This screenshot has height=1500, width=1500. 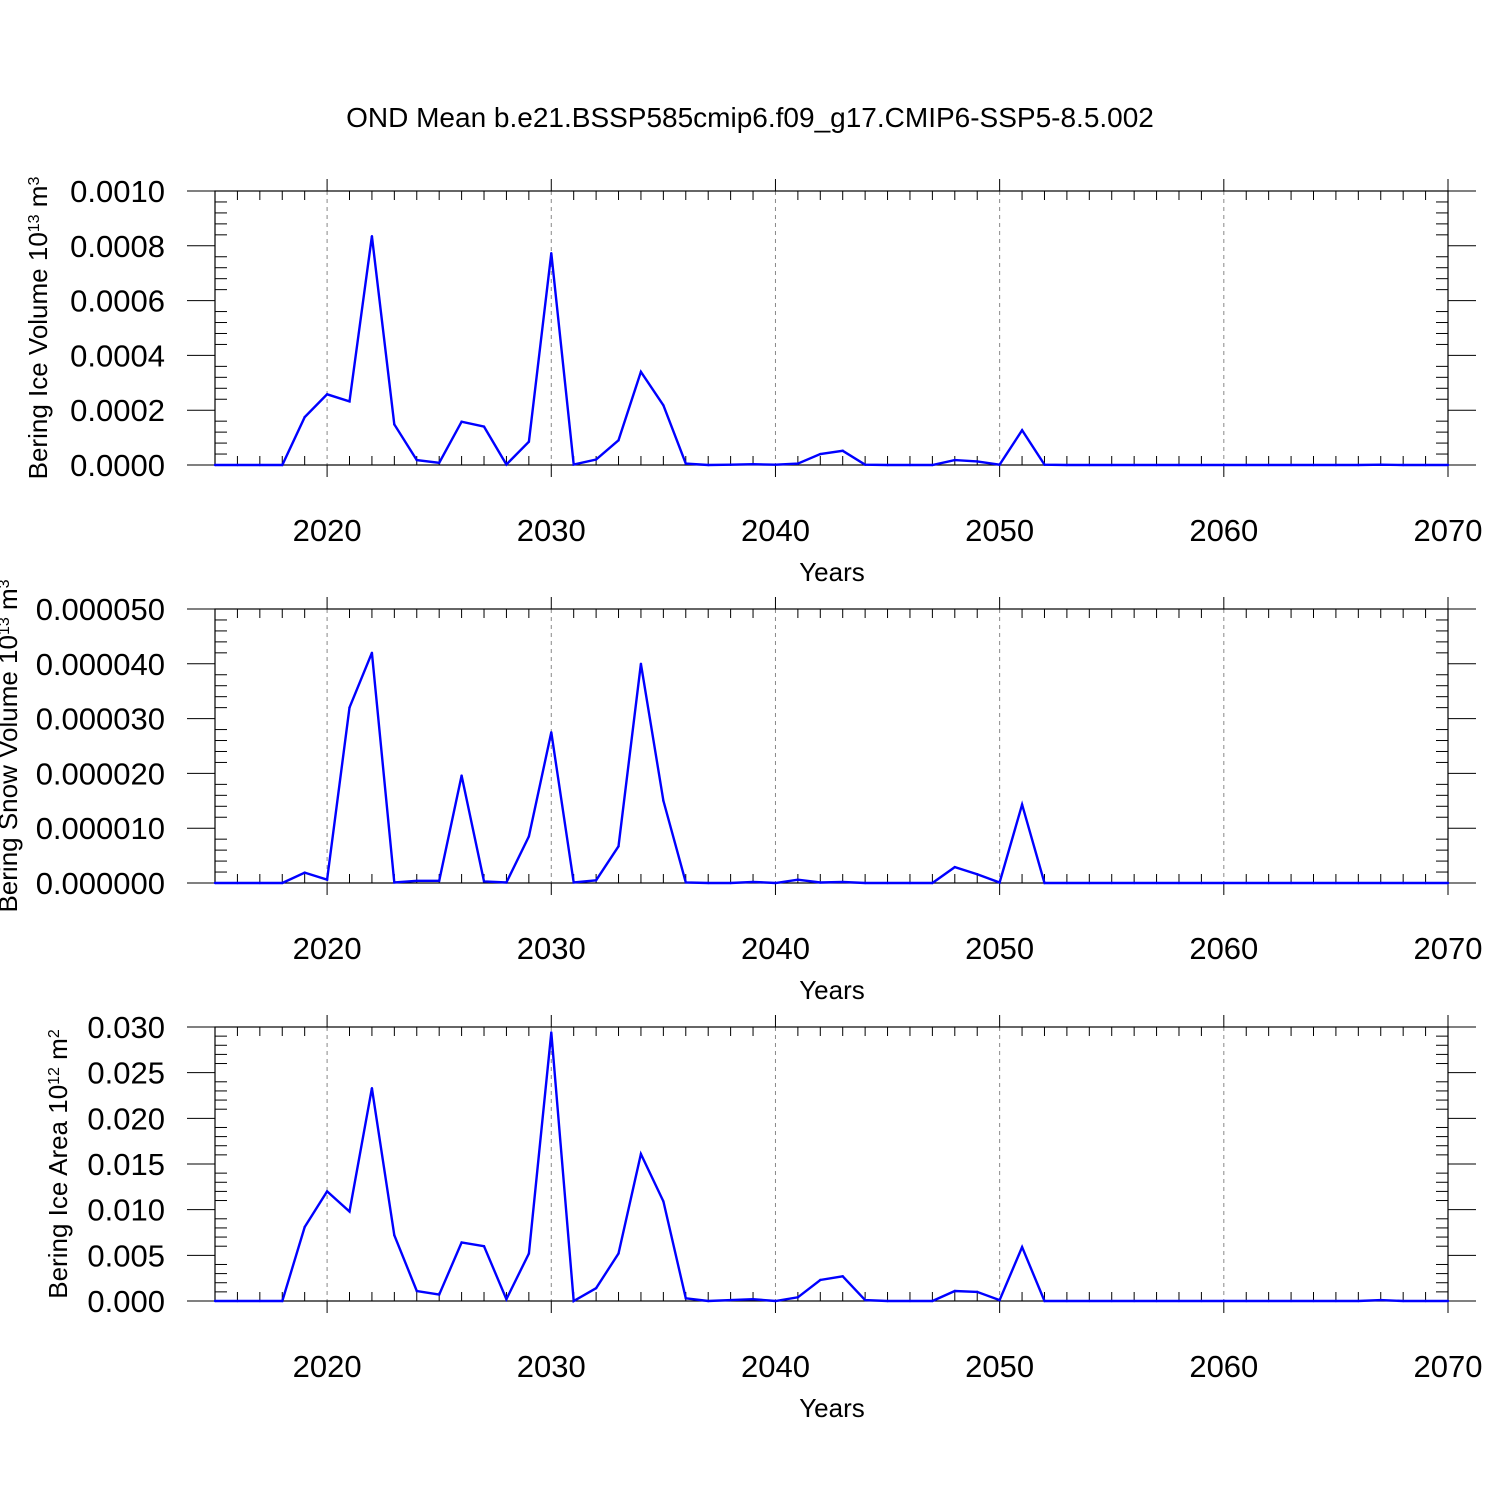 I want to click on y-tick-label: 0.000010, so click(x=100, y=828).